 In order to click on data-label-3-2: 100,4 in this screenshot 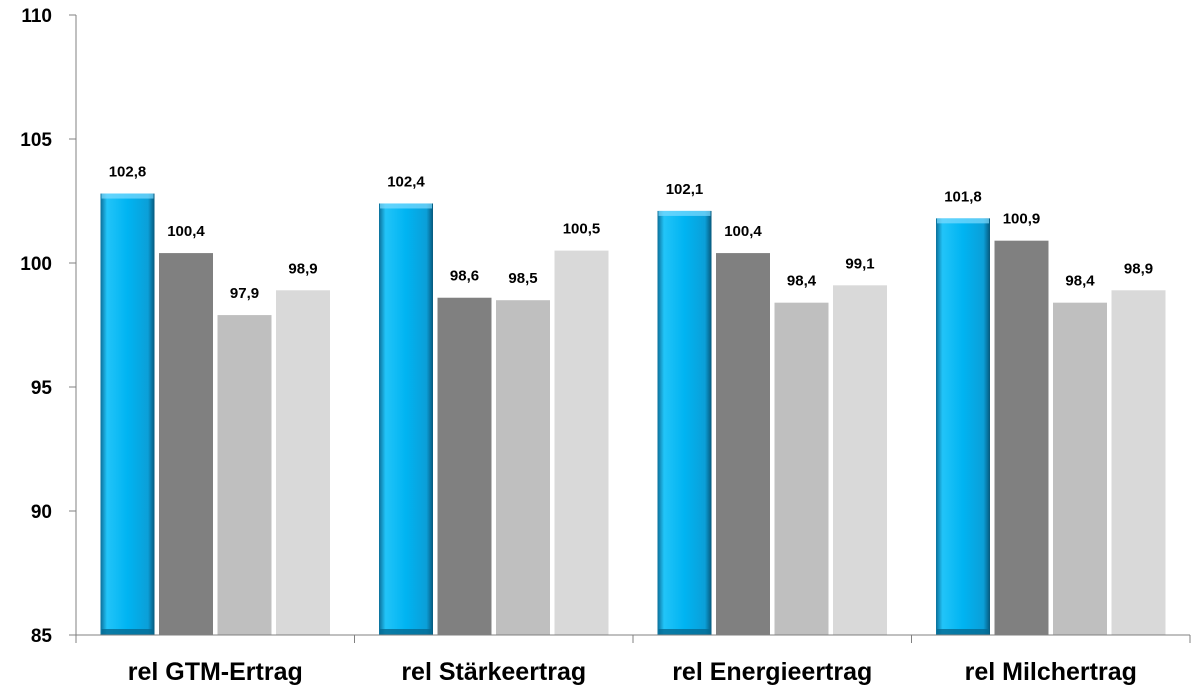, I will do `click(743, 231)`.